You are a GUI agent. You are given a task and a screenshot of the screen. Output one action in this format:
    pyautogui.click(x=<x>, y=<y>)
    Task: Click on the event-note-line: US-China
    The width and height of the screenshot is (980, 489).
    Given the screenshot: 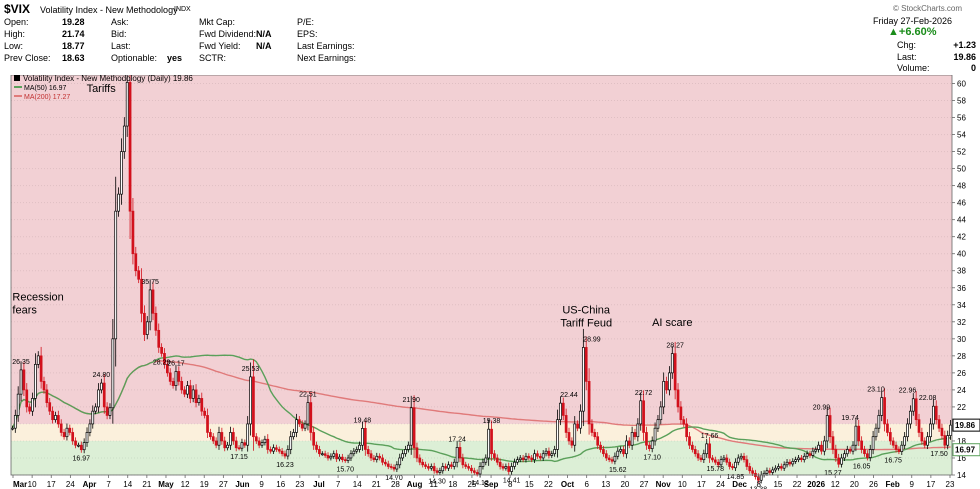 What is the action you would take?
    pyautogui.click(x=586, y=310)
    